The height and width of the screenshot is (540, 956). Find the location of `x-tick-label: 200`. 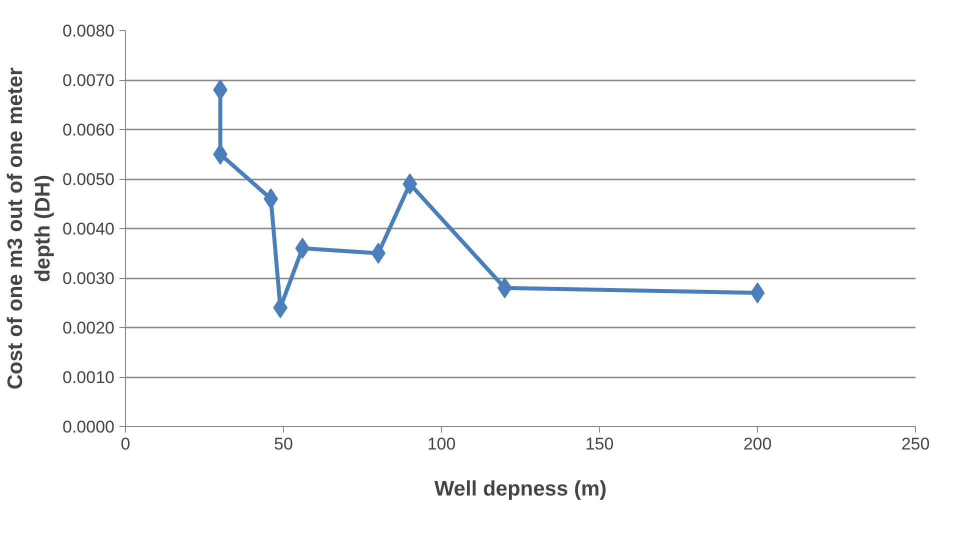

x-tick-label: 200 is located at coordinates (757, 444).